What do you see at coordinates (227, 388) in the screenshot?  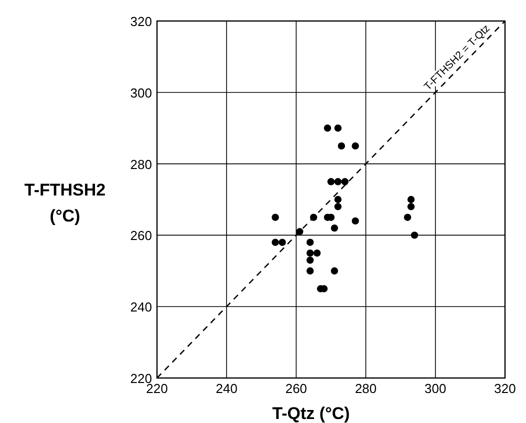 I see `x-tick-label: 240` at bounding box center [227, 388].